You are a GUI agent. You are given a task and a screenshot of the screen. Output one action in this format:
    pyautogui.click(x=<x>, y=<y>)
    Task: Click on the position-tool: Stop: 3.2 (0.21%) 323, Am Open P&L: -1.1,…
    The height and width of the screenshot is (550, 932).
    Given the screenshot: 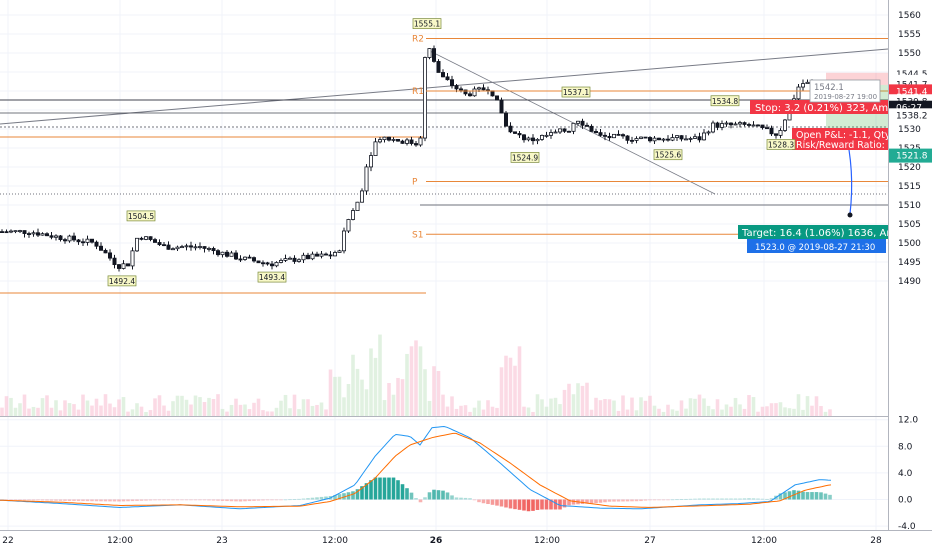 What is the action you would take?
    pyautogui.click(x=817, y=162)
    